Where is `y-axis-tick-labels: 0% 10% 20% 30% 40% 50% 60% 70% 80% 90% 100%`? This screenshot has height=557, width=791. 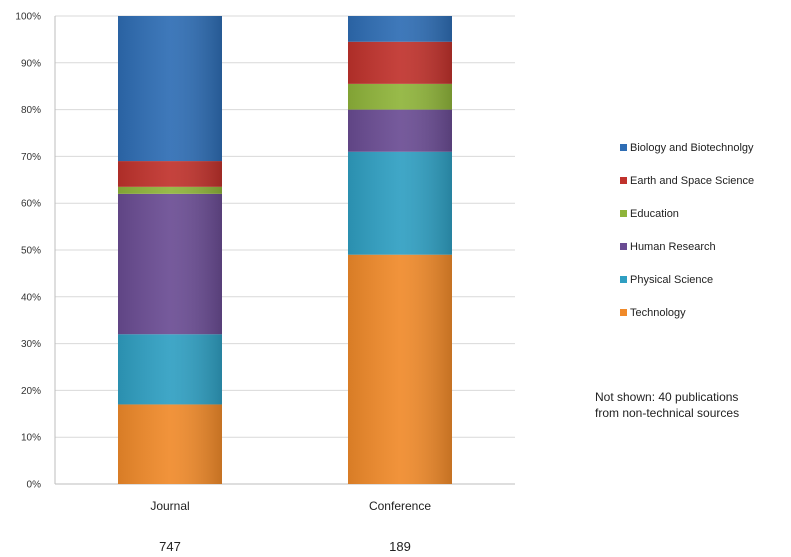 y-axis-tick-labels: 0% 10% 20% 30% 40% 50% 60% 70% 80% 90% 100% is located at coordinates (28, 251).